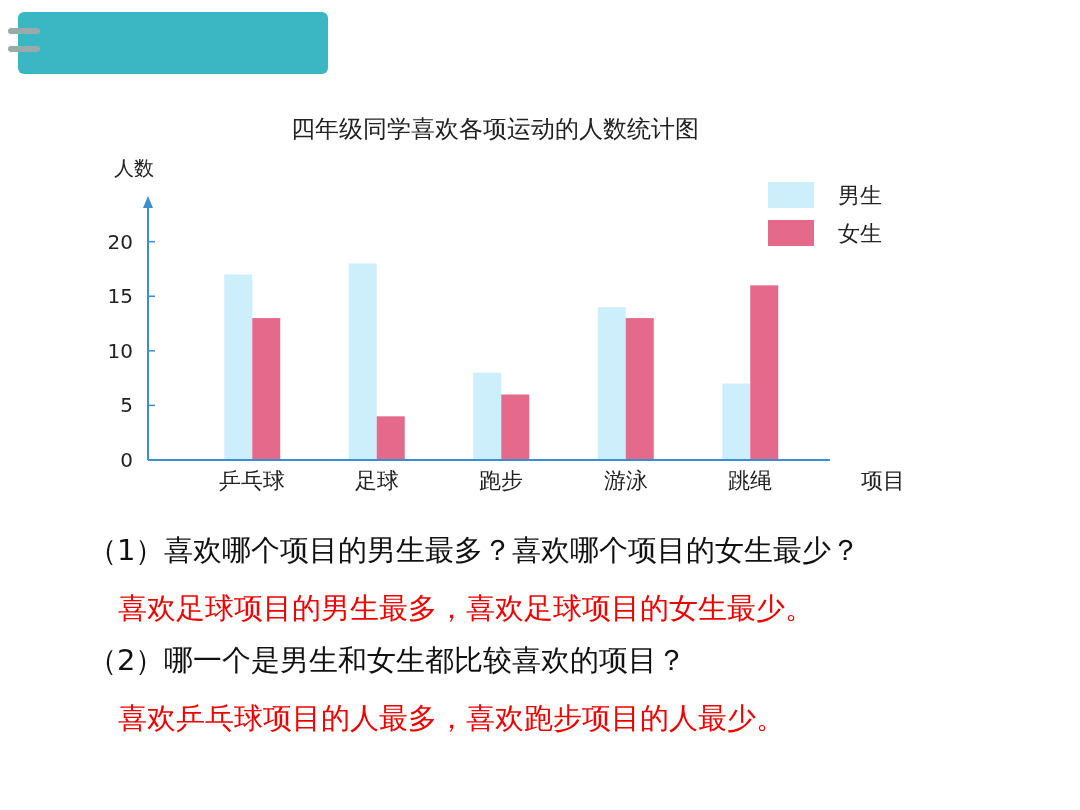  What do you see at coordinates (750, 480) in the screenshot?
I see `x-tick-label: 跳绳` at bounding box center [750, 480].